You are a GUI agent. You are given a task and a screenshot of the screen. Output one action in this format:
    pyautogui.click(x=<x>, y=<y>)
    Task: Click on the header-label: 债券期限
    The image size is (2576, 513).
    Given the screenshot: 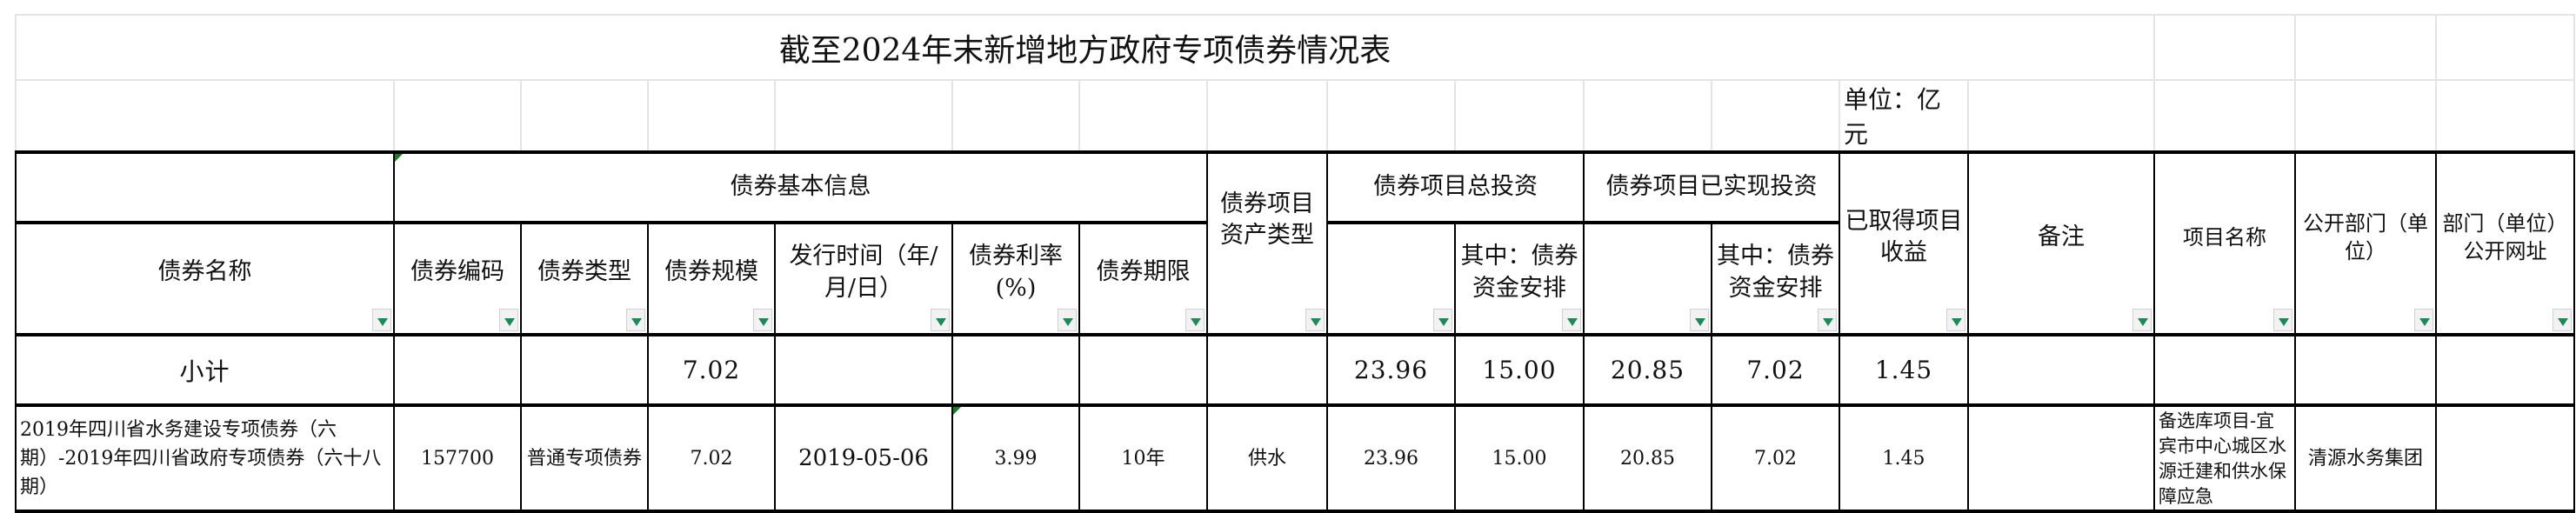 What is the action you would take?
    pyautogui.click(x=1143, y=272)
    